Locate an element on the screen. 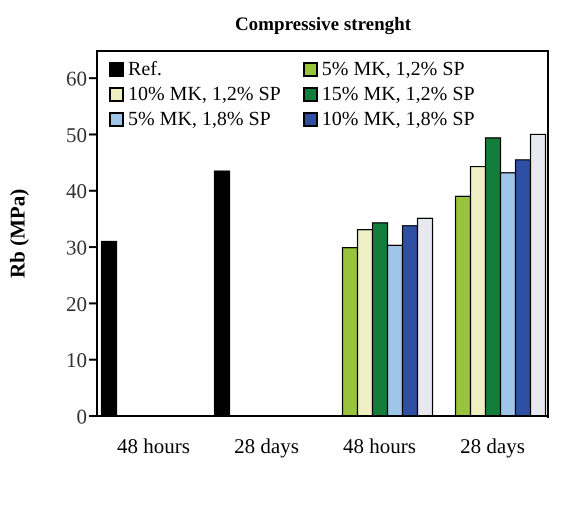 Image resolution: width=561 pixels, height=514 pixels. legend-label: Ref. is located at coordinates (145, 69).